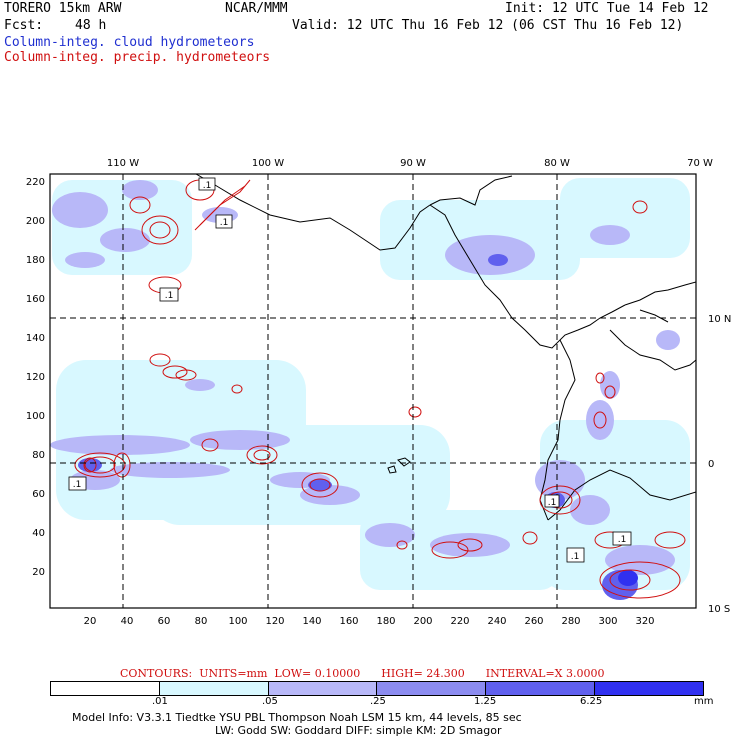  I want to click on lon-label: 100 W, so click(268, 163).